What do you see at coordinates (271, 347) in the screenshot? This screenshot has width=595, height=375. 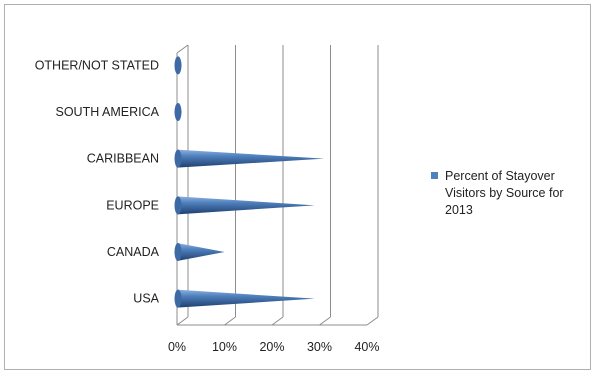 I see `x-tick-label: 20%` at bounding box center [271, 347].